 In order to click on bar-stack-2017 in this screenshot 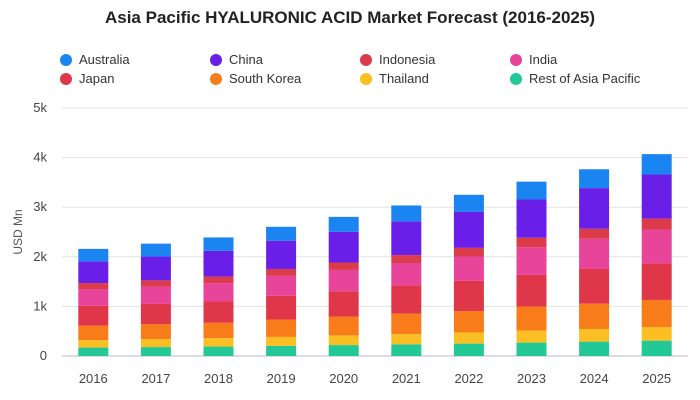, I will do `click(155, 299)`.